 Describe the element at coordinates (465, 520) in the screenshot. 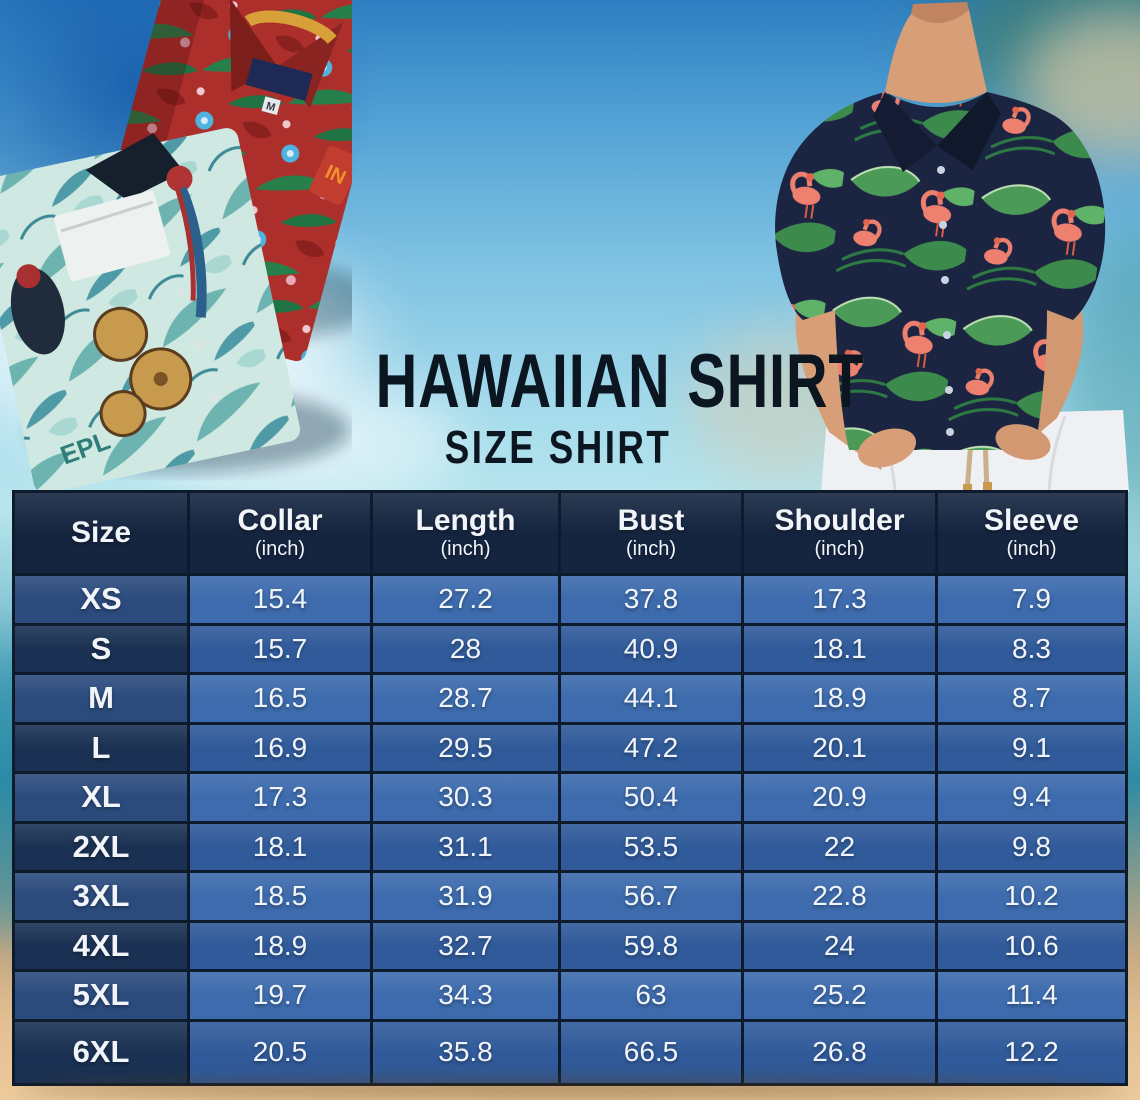

I see `col-header-label: Length` at that location.